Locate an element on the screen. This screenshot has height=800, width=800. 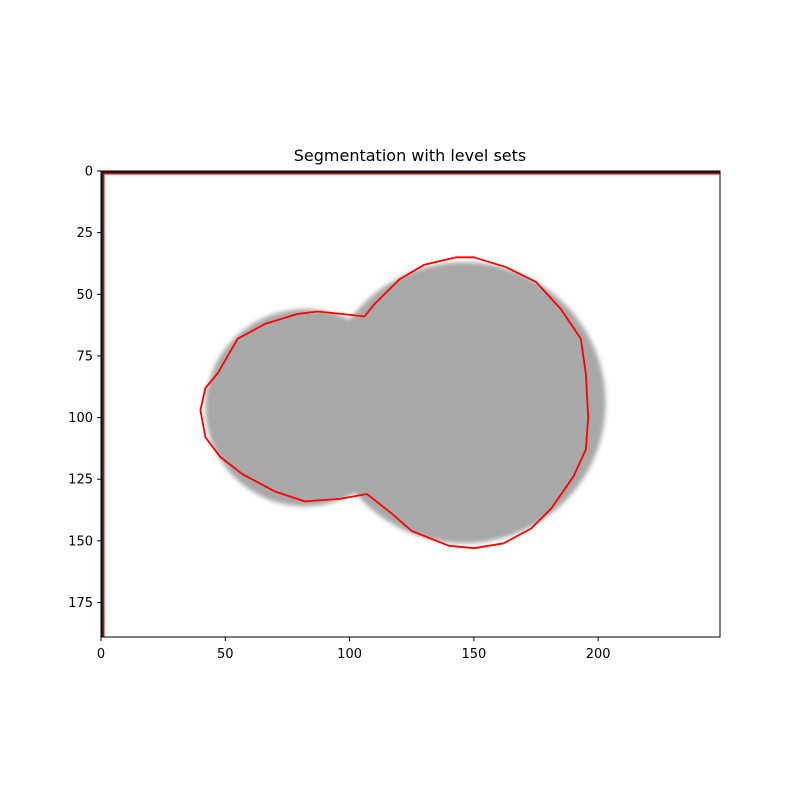
x-tick-label: 50 is located at coordinates (225, 654).